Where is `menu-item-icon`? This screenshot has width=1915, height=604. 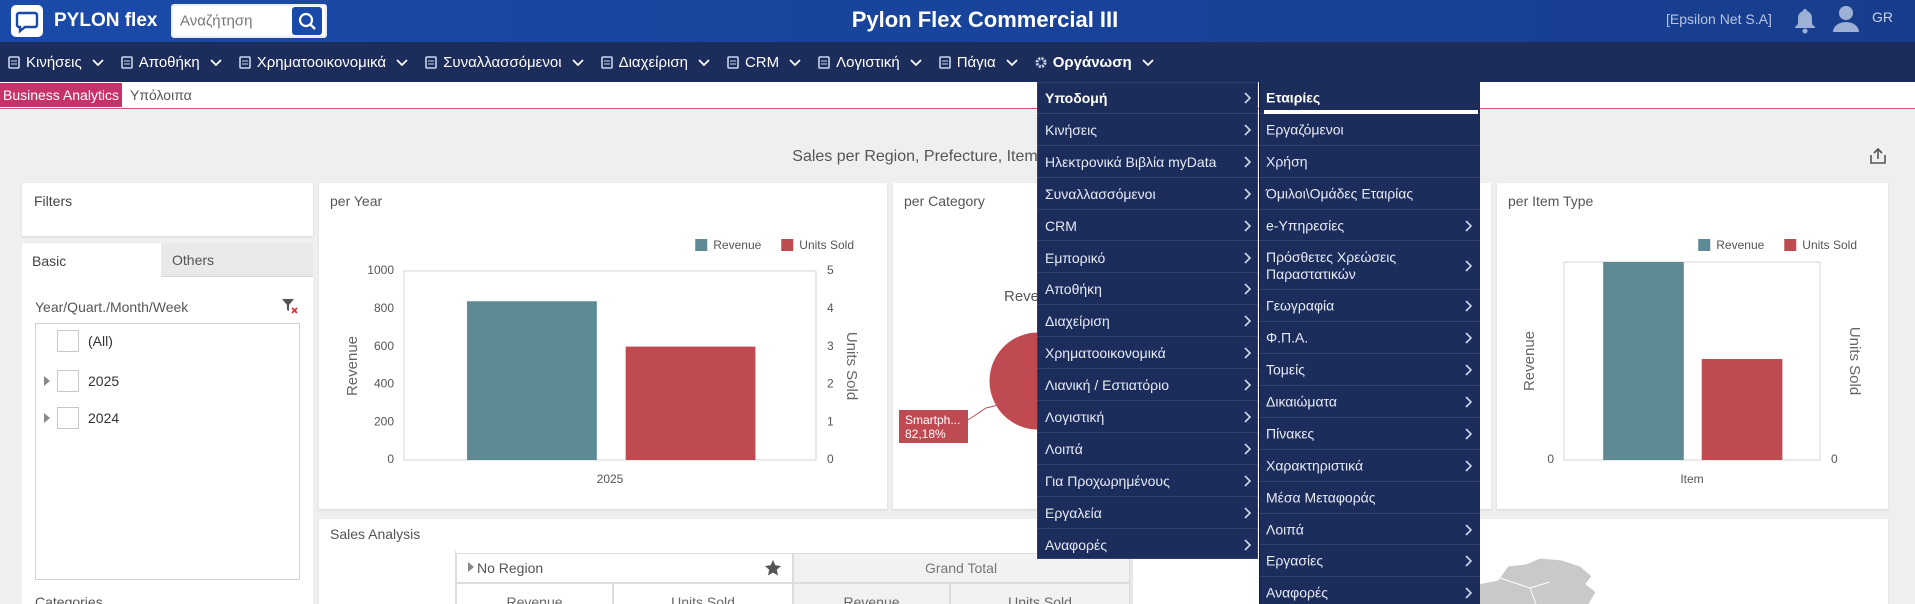
menu-item-icon is located at coordinates (431, 62).